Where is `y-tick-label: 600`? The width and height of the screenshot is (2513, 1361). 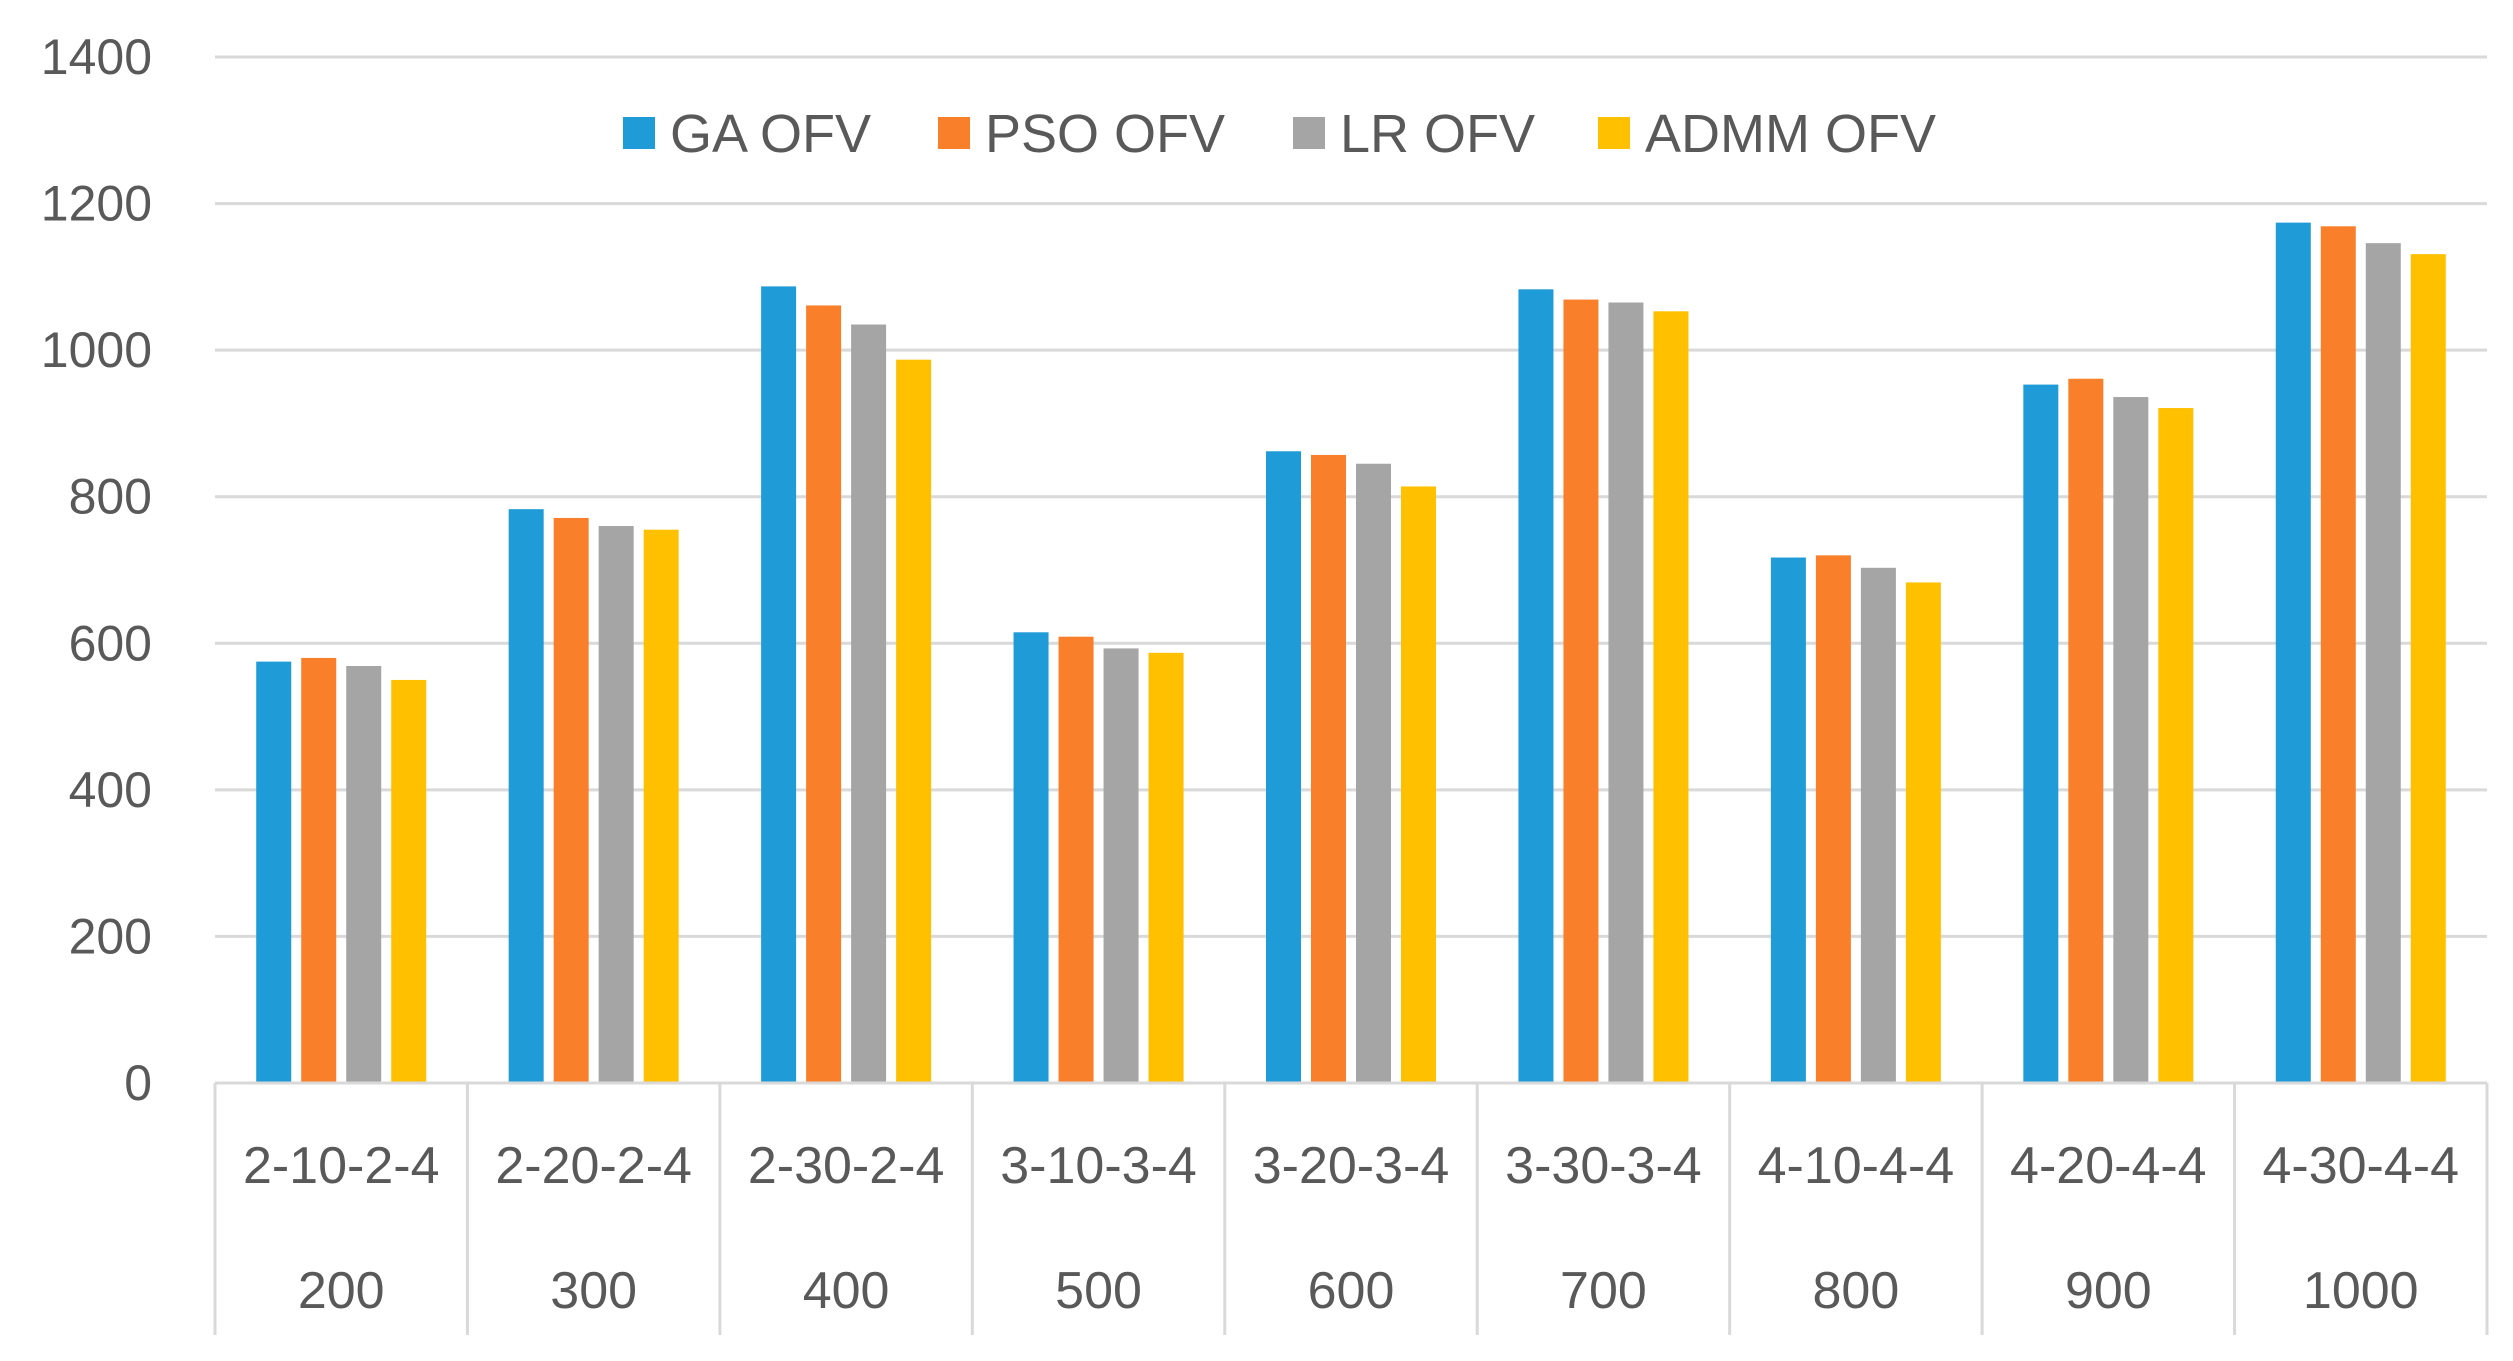 y-tick-label: 600 is located at coordinates (110, 643).